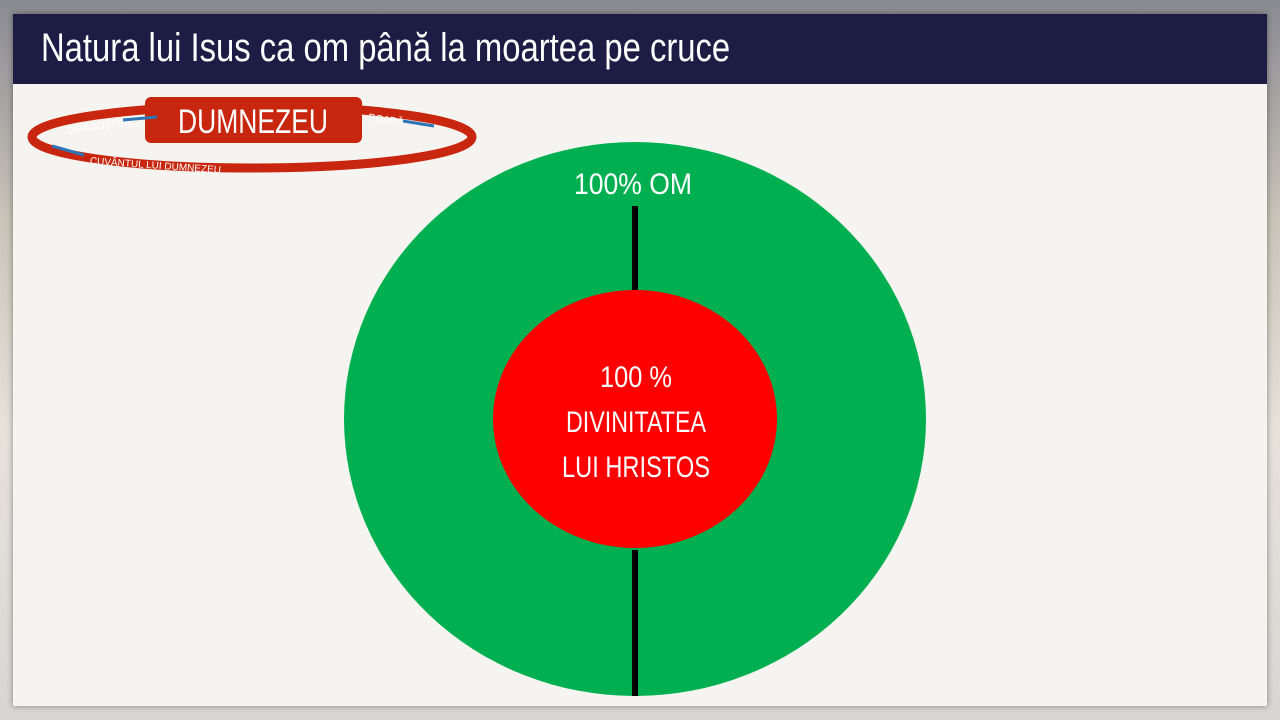 The width and height of the screenshot is (1280, 720). What do you see at coordinates (636, 377) in the screenshot?
I see `inner-line-1: 100 %` at bounding box center [636, 377].